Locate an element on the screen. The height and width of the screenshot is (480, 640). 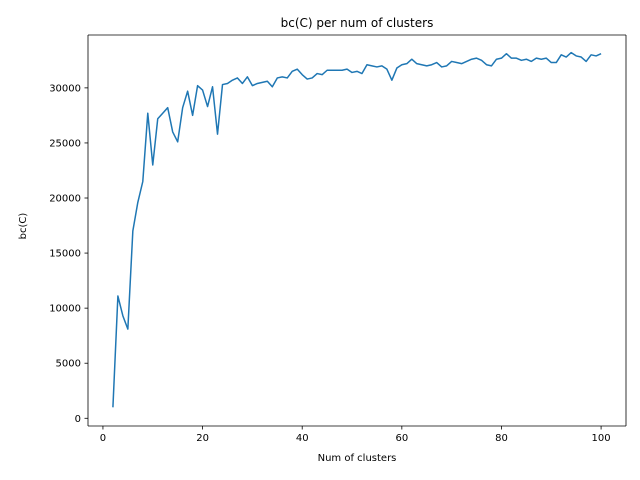
y-axis-label: bc(C) is located at coordinates (23, 226).